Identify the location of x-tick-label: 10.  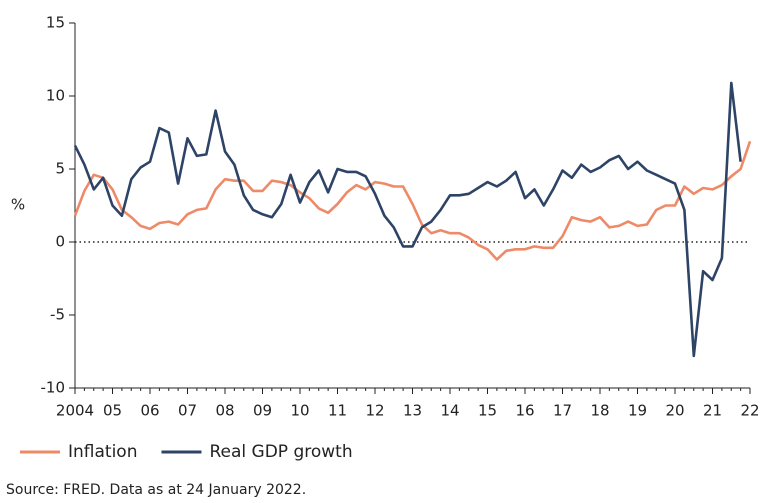
(299, 411).